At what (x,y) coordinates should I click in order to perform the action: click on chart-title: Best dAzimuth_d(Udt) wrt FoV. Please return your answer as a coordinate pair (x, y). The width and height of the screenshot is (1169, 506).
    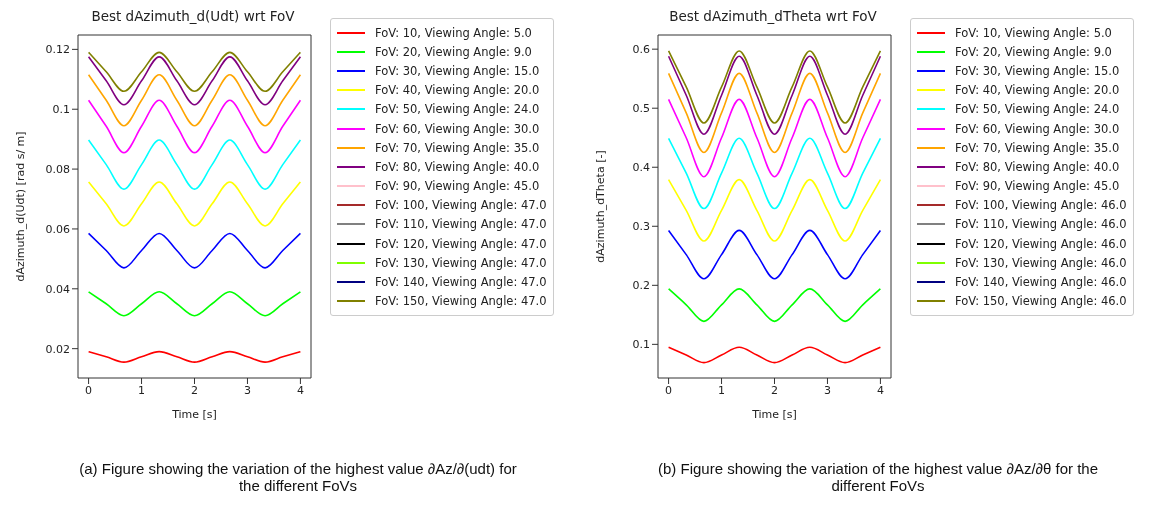
    Looking at the image, I should click on (192, 17).